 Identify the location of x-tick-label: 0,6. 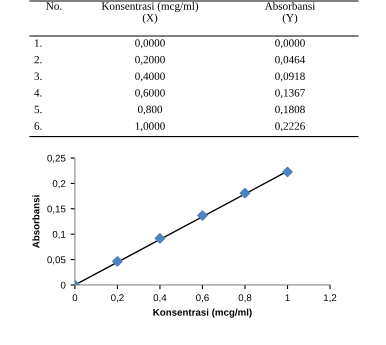
(202, 298).